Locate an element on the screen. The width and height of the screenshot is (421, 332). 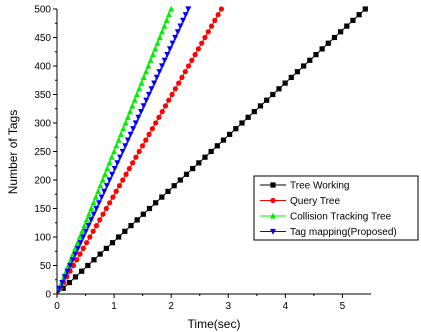
y-tick-label: 100 is located at coordinates (42, 238).